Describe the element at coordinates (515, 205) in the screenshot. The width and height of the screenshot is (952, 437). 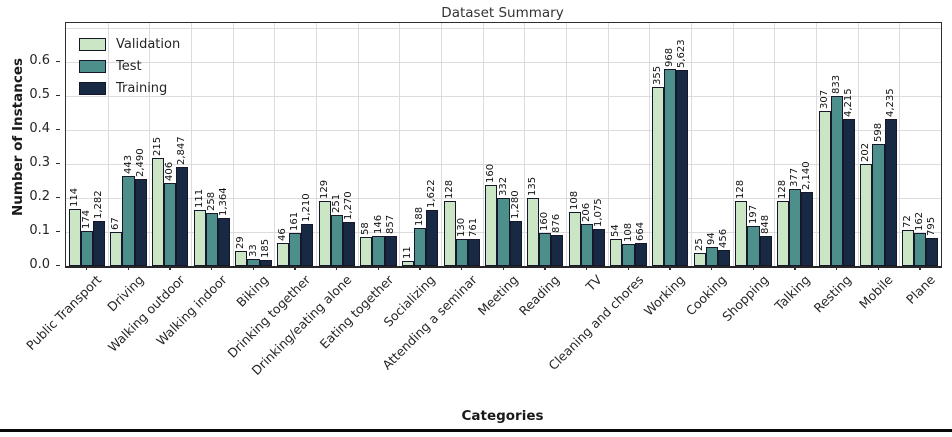
I see `bar-value-label: 1,280` at that location.